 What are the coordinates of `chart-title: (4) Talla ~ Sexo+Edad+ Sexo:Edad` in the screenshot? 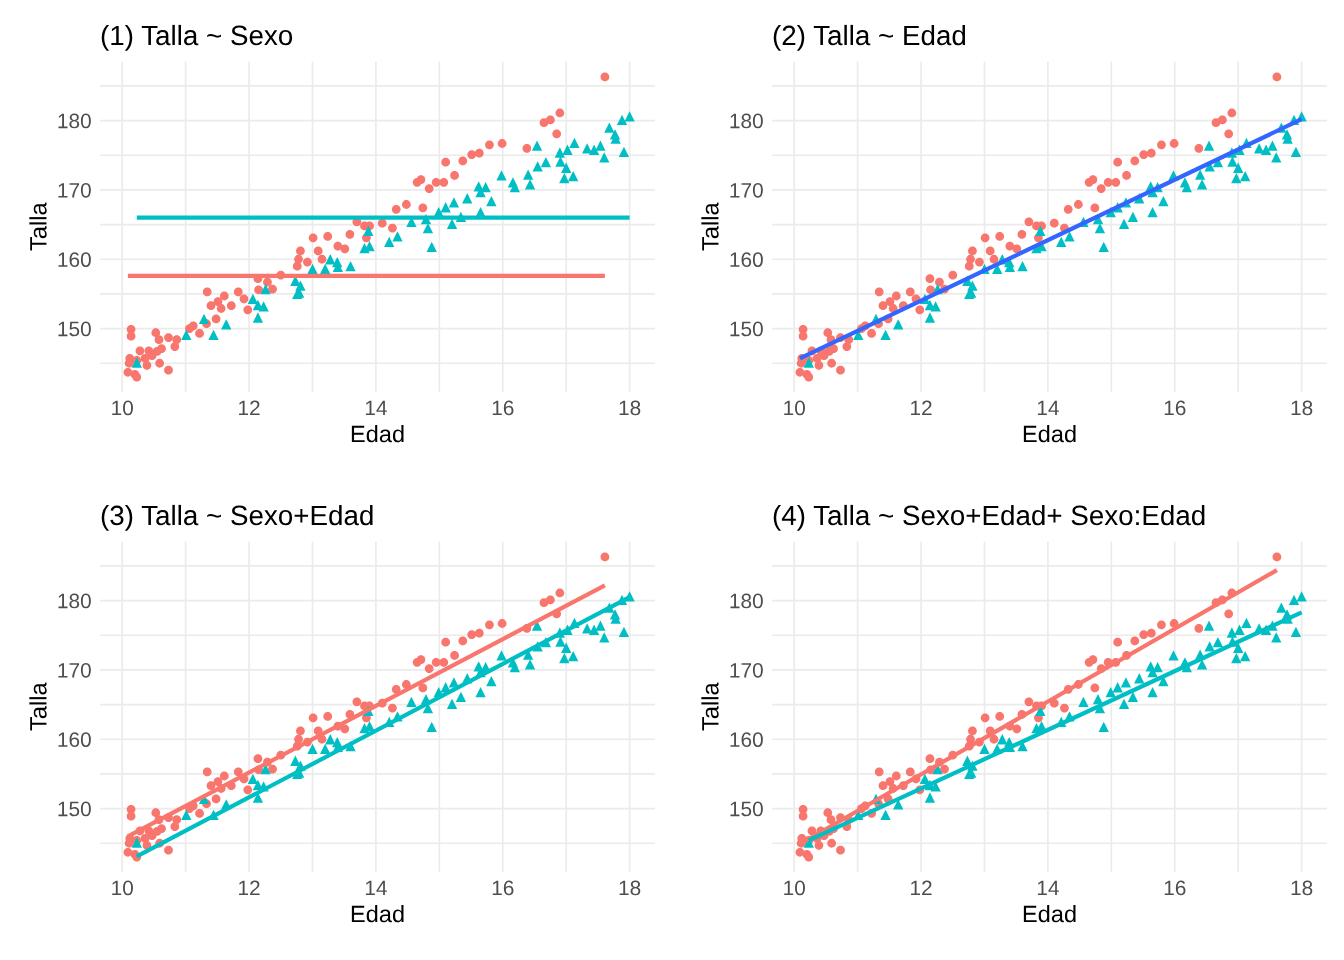 It's located at (989, 517).